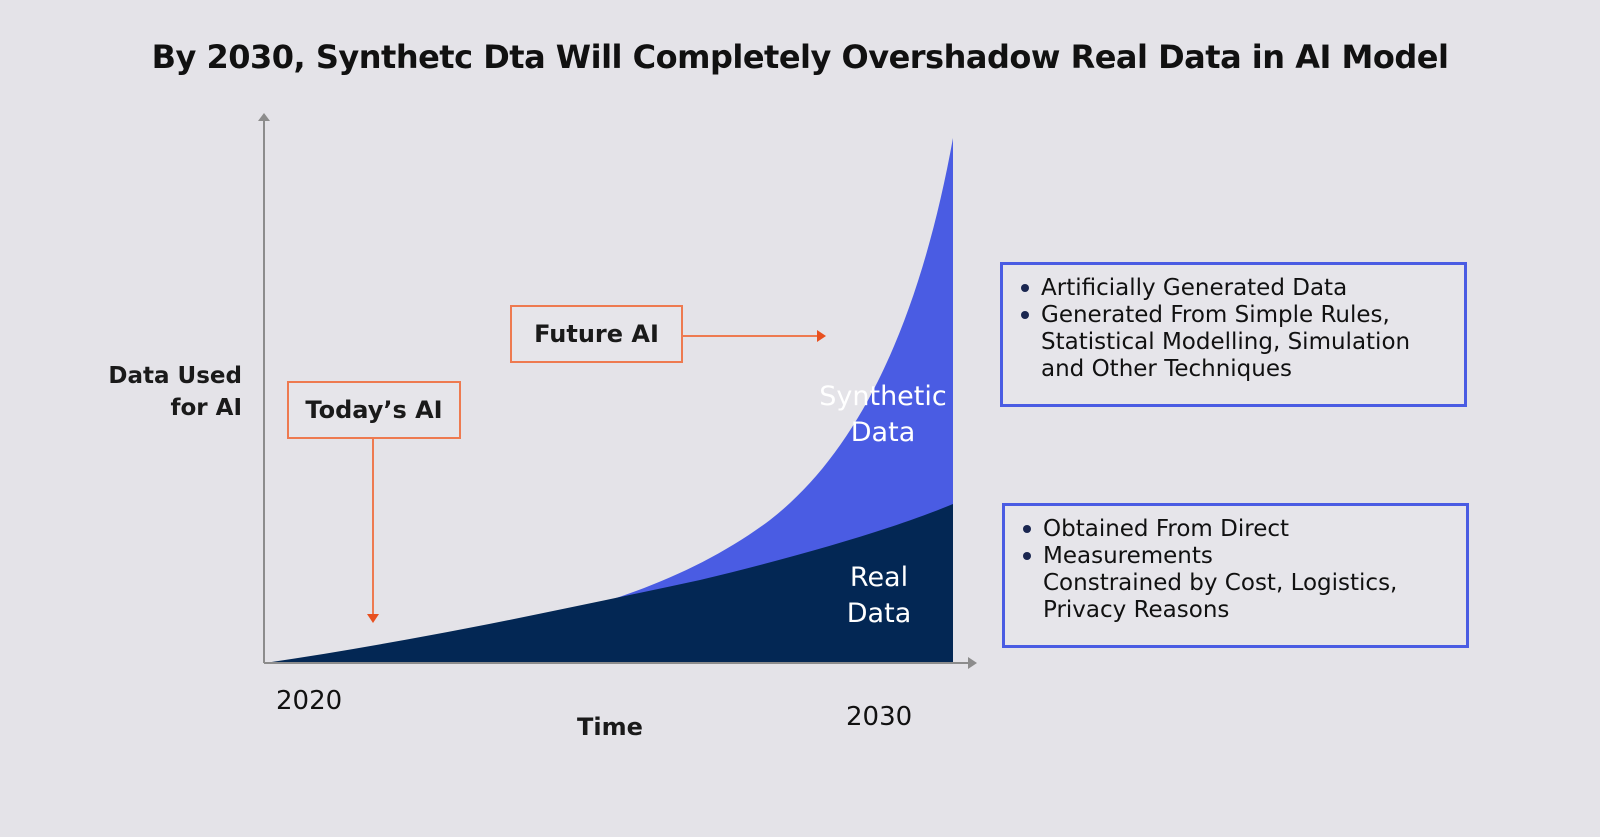  I want to click on list-item-continuation: Constrained by Cost, Logistics,, so click(1220, 583).